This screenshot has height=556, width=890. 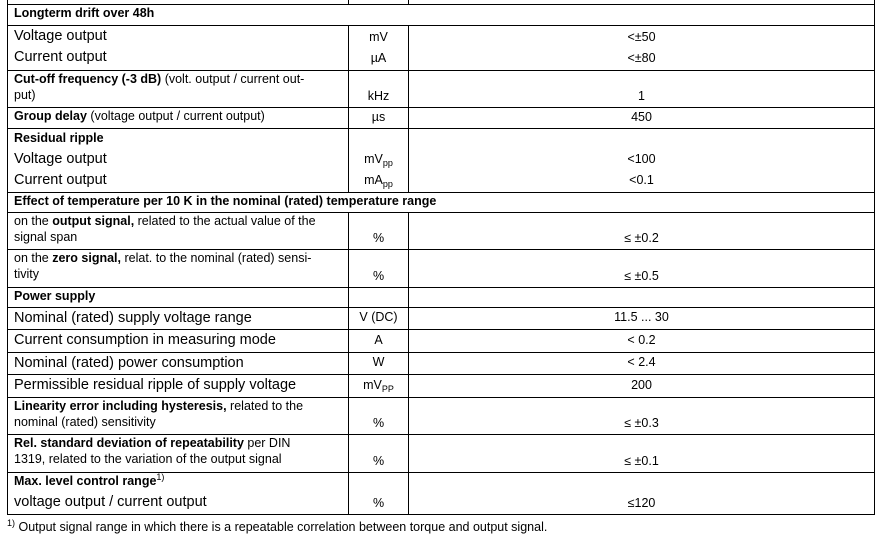 I want to click on unit-cell: mV µA, so click(x=378, y=47).